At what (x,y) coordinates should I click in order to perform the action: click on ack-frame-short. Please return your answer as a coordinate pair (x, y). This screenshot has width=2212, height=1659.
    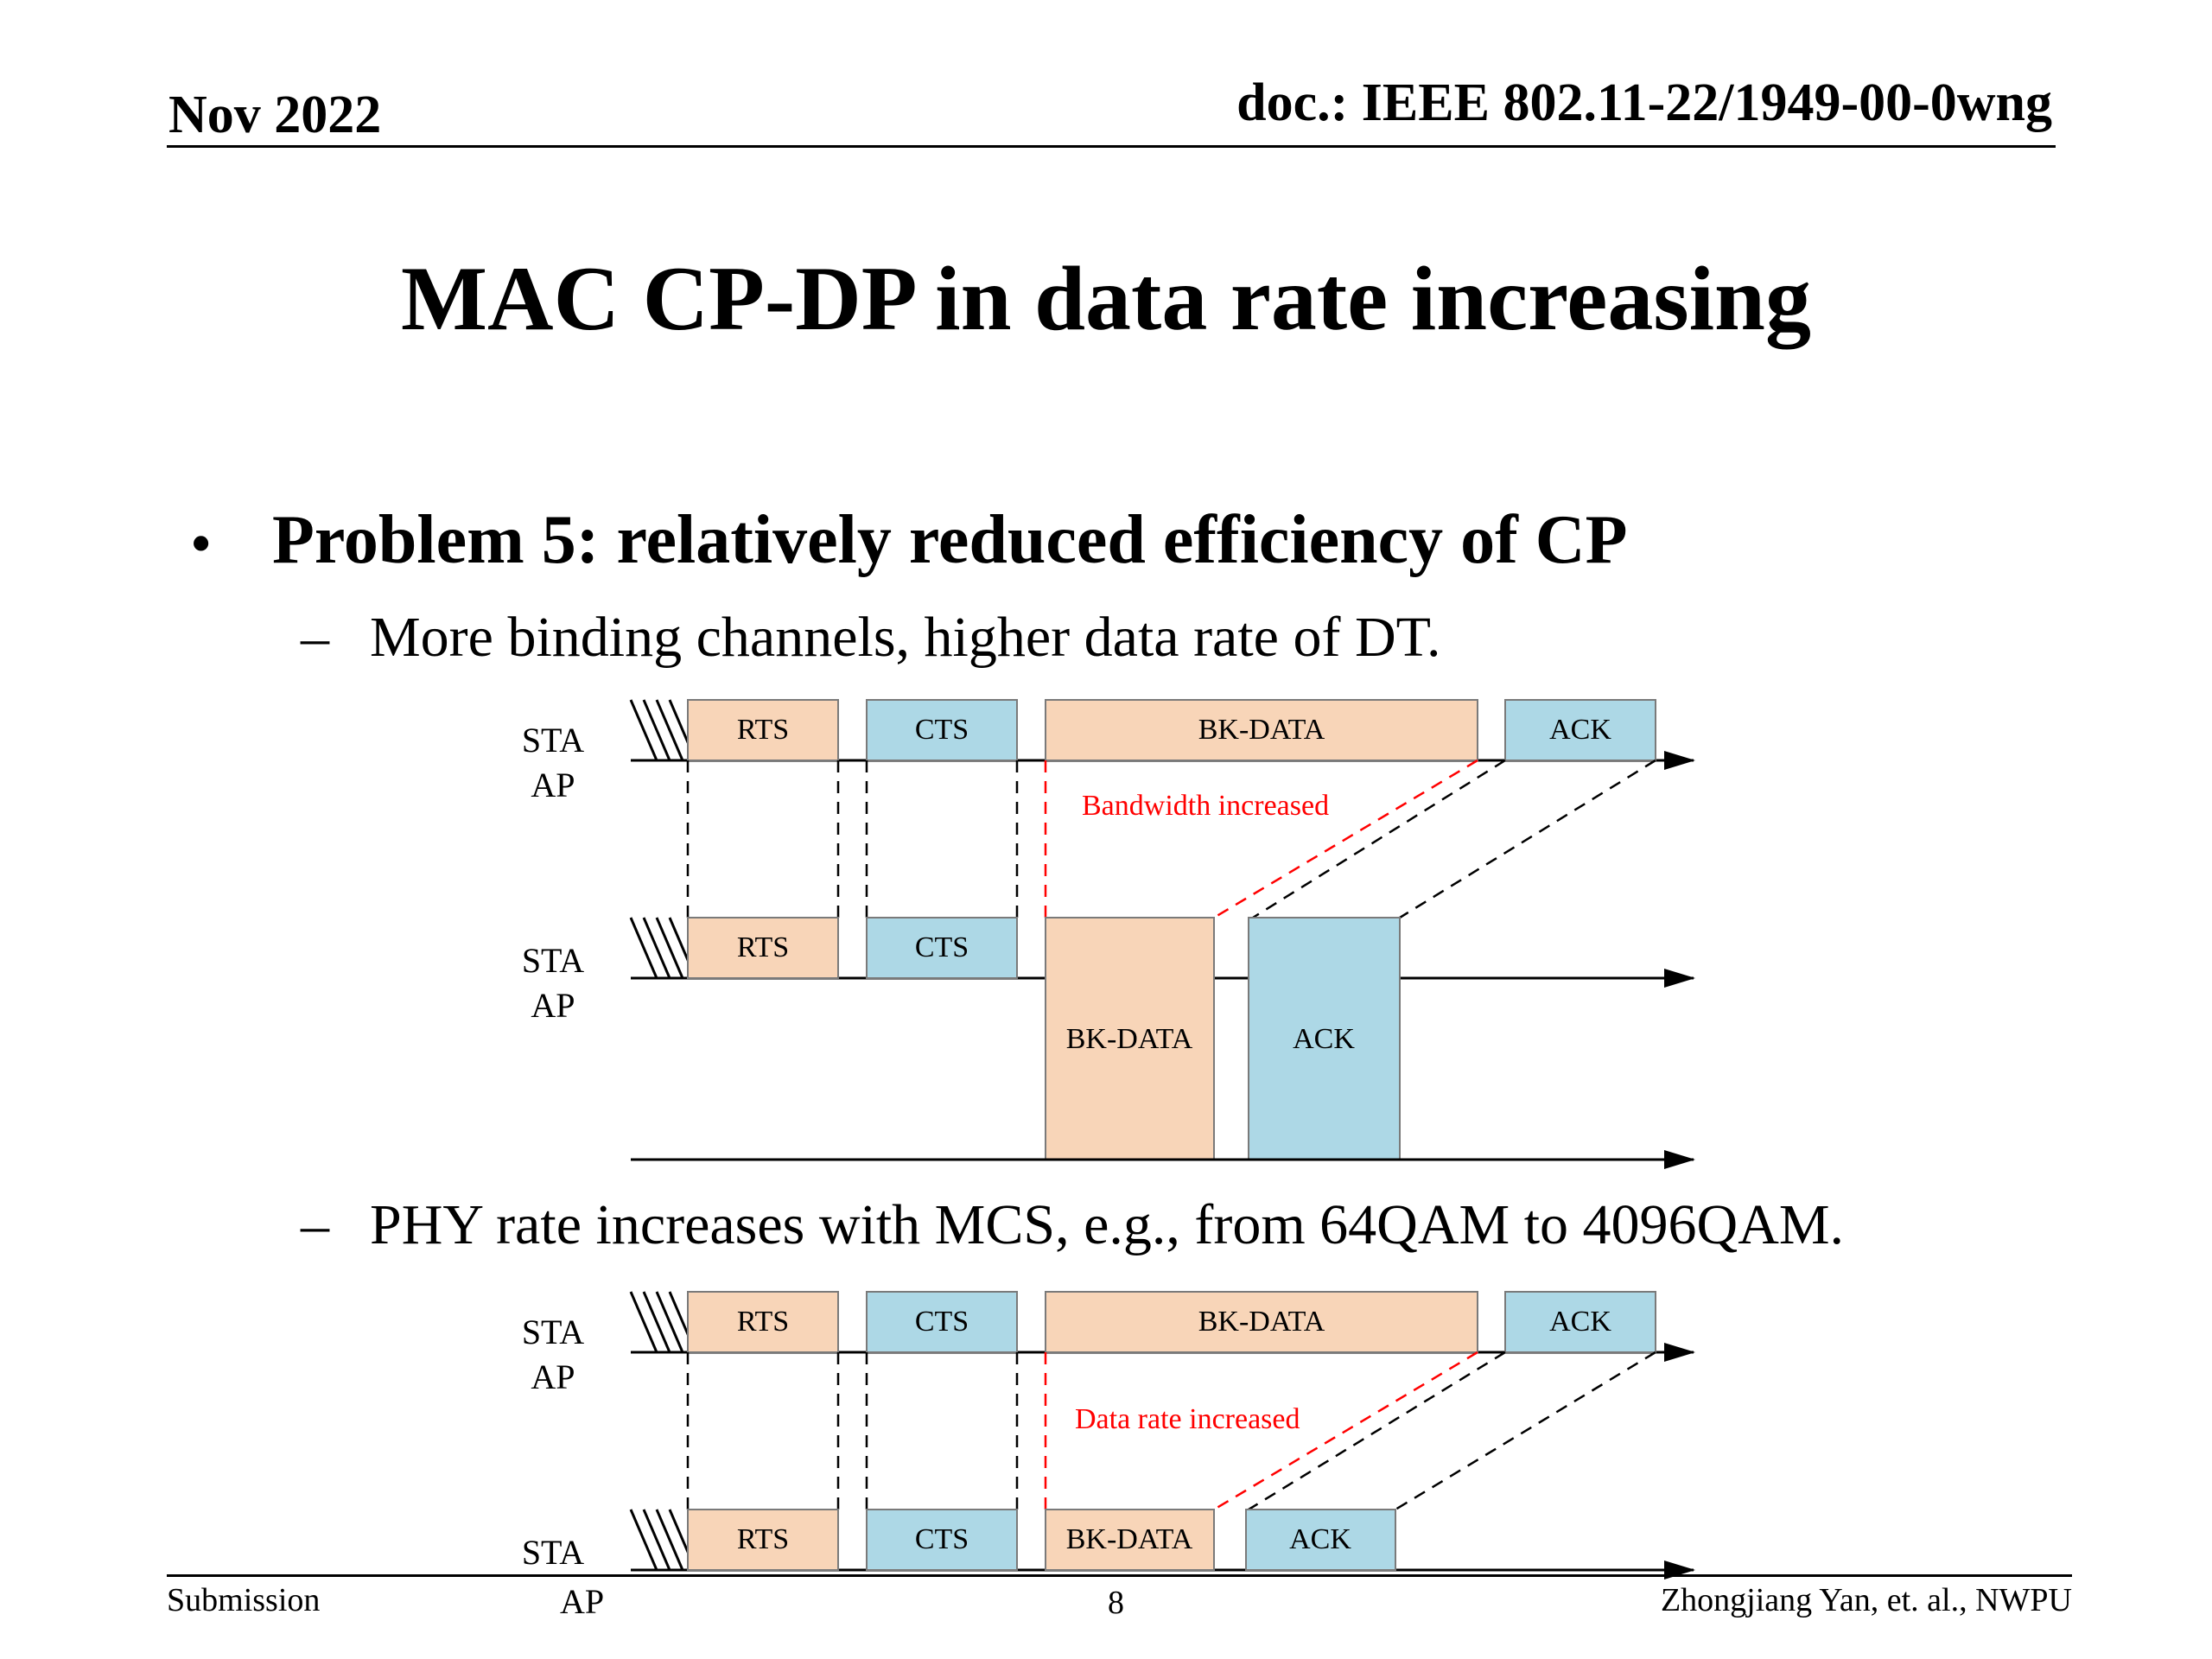
    Looking at the image, I should click on (1320, 1540).